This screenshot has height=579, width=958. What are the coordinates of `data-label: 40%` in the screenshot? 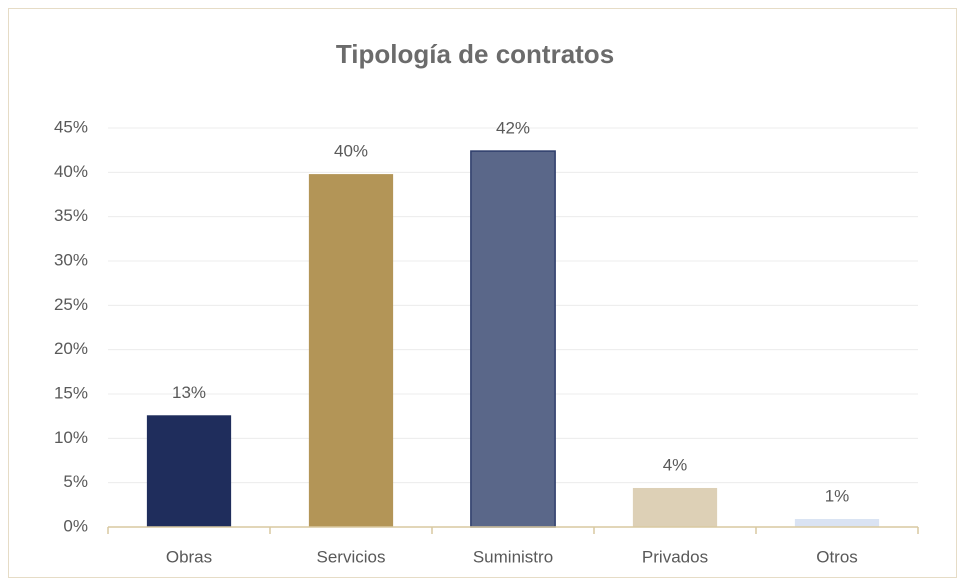 It's located at (351, 151).